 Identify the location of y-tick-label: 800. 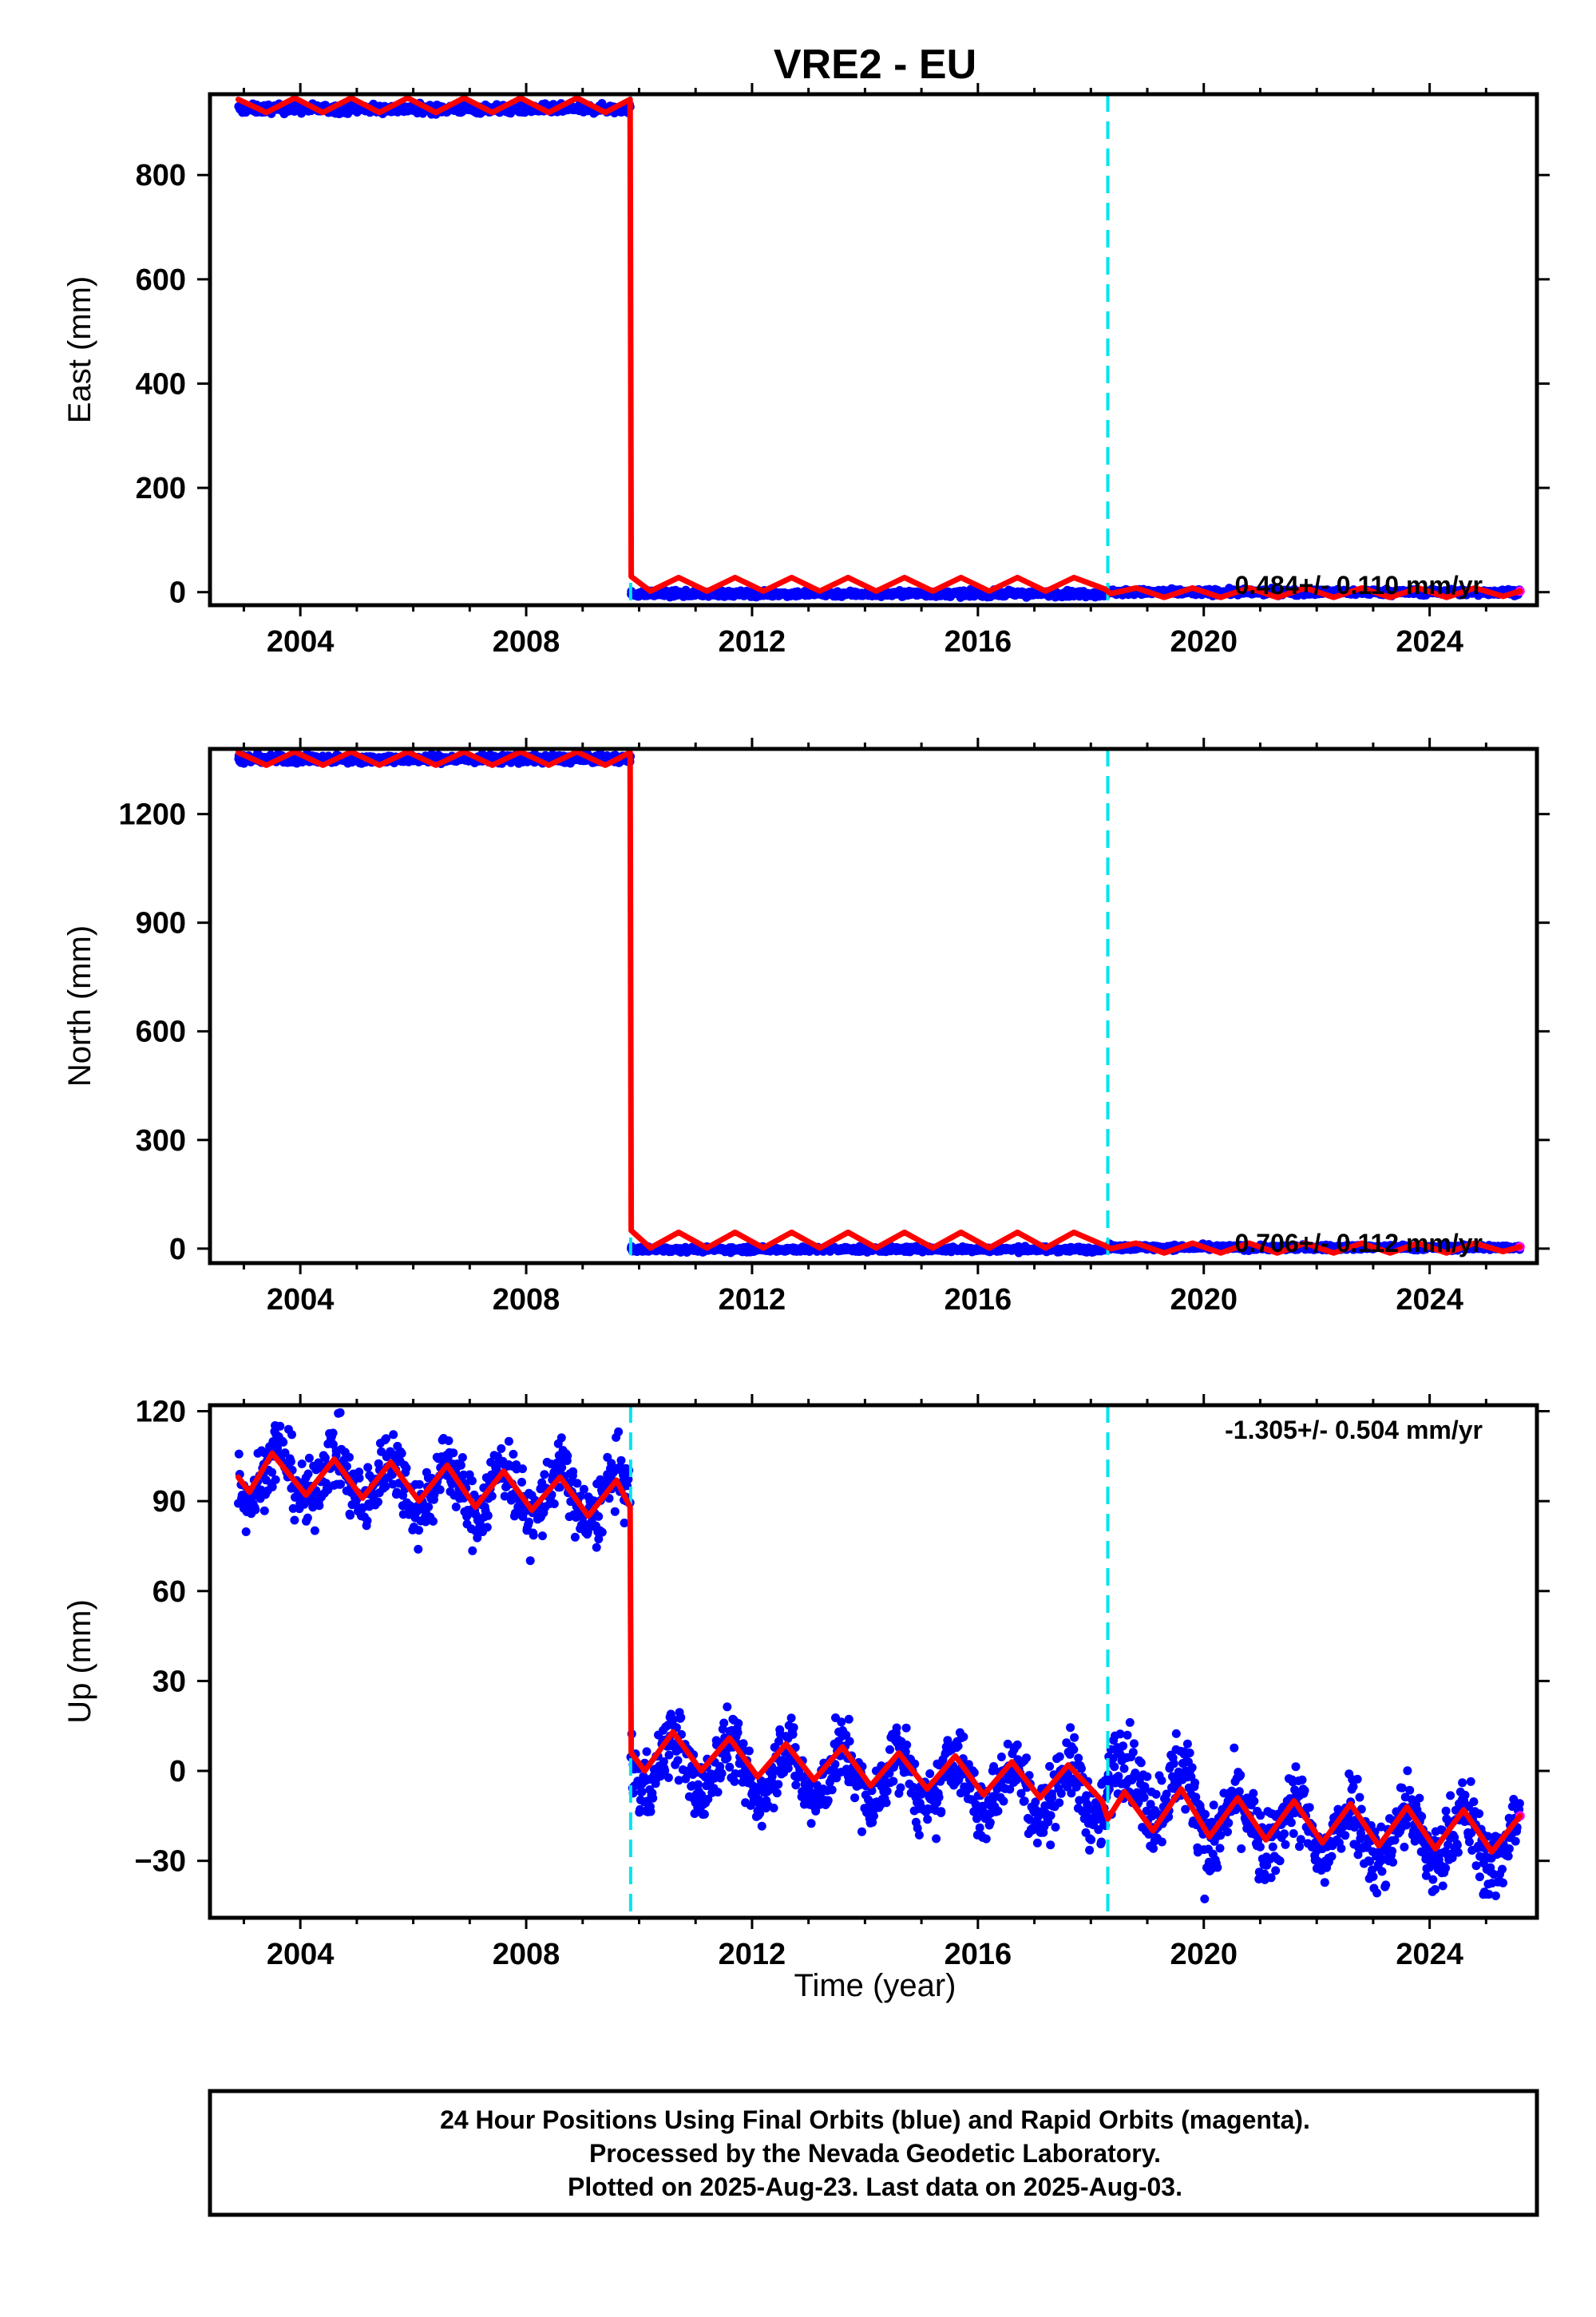
(161, 175).